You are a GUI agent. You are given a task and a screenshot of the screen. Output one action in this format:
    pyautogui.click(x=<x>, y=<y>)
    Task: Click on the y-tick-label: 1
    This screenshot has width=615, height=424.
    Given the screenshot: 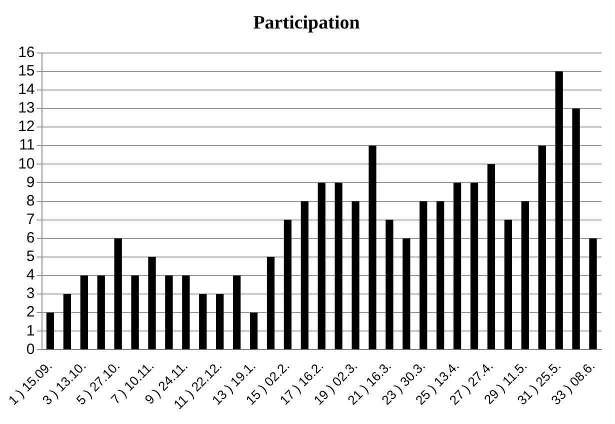 What is the action you would take?
    pyautogui.click(x=30, y=331)
    